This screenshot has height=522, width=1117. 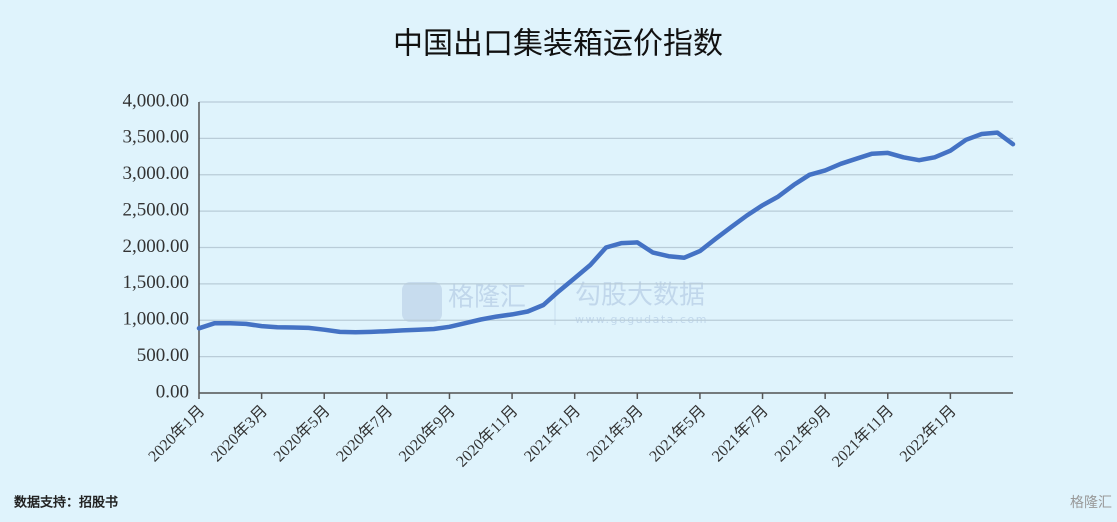 I want to click on watermark-url: www.gogudata.com, so click(x=641, y=319).